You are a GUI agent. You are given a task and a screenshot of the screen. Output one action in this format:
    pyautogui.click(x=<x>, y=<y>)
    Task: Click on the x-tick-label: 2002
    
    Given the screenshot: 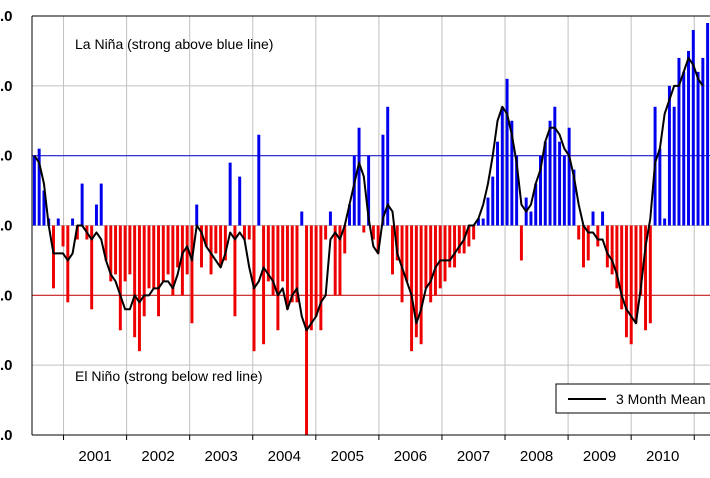 What is the action you would take?
    pyautogui.click(x=157, y=456)
    